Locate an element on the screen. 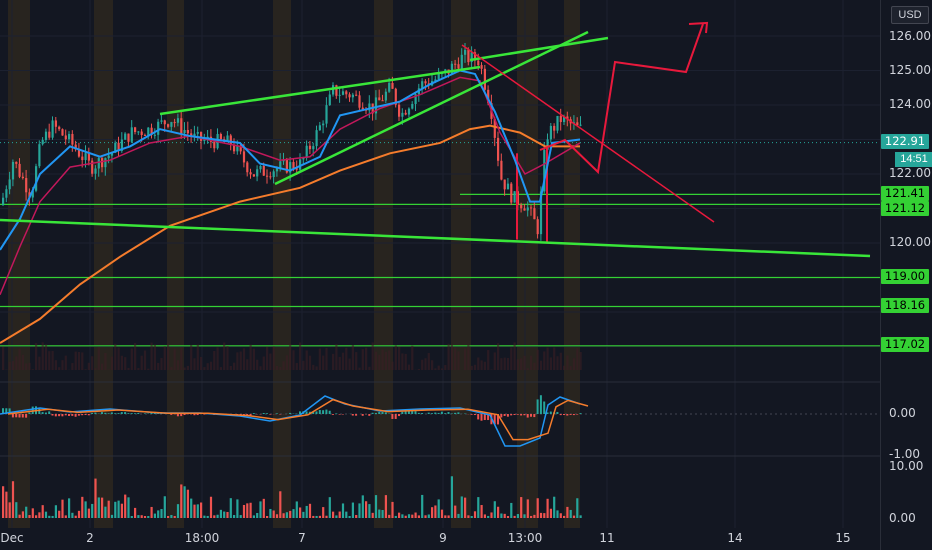 The width and height of the screenshot is (932, 550). time-axis: Dec 2 18:00 7 9 13:00 11 14 15 is located at coordinates (440, 539).